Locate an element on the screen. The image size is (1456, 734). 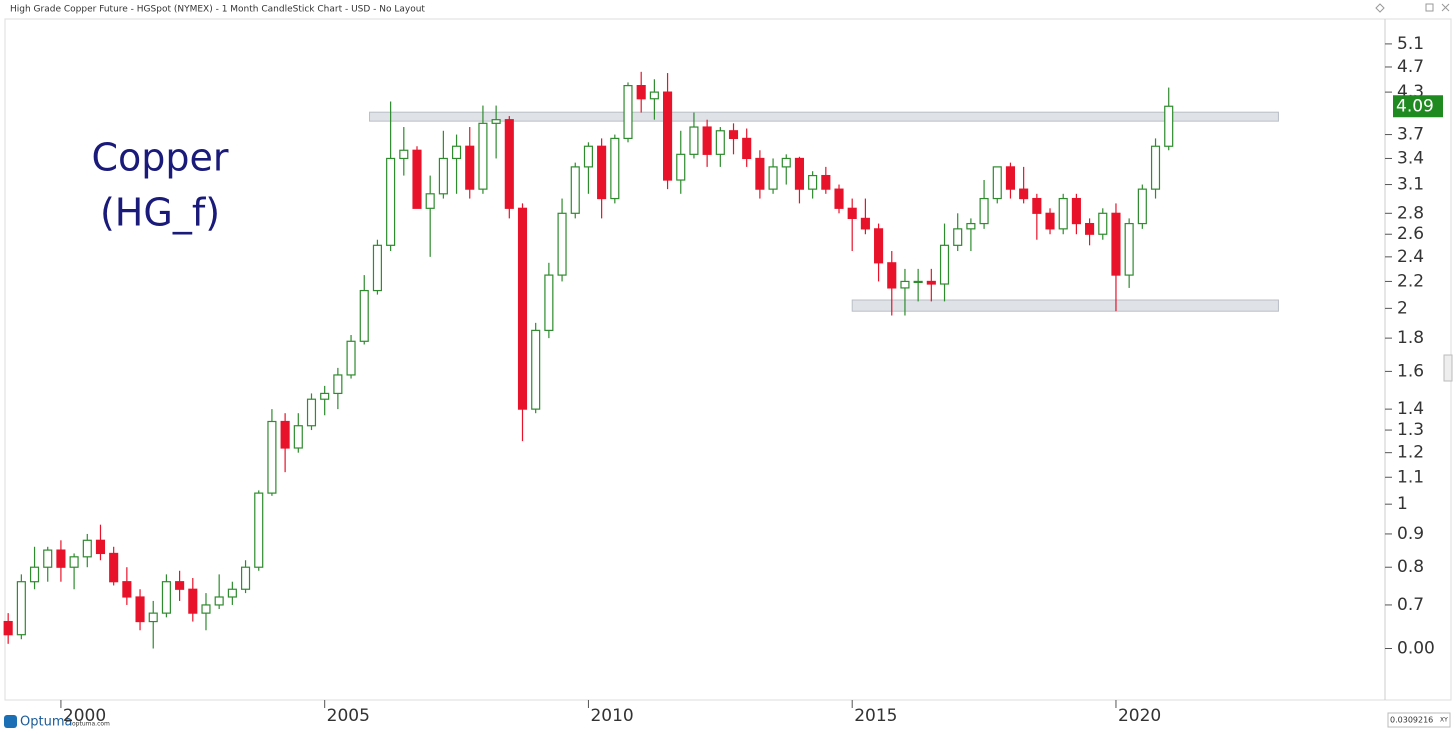
mode: XY is located at coordinates (1444, 720).